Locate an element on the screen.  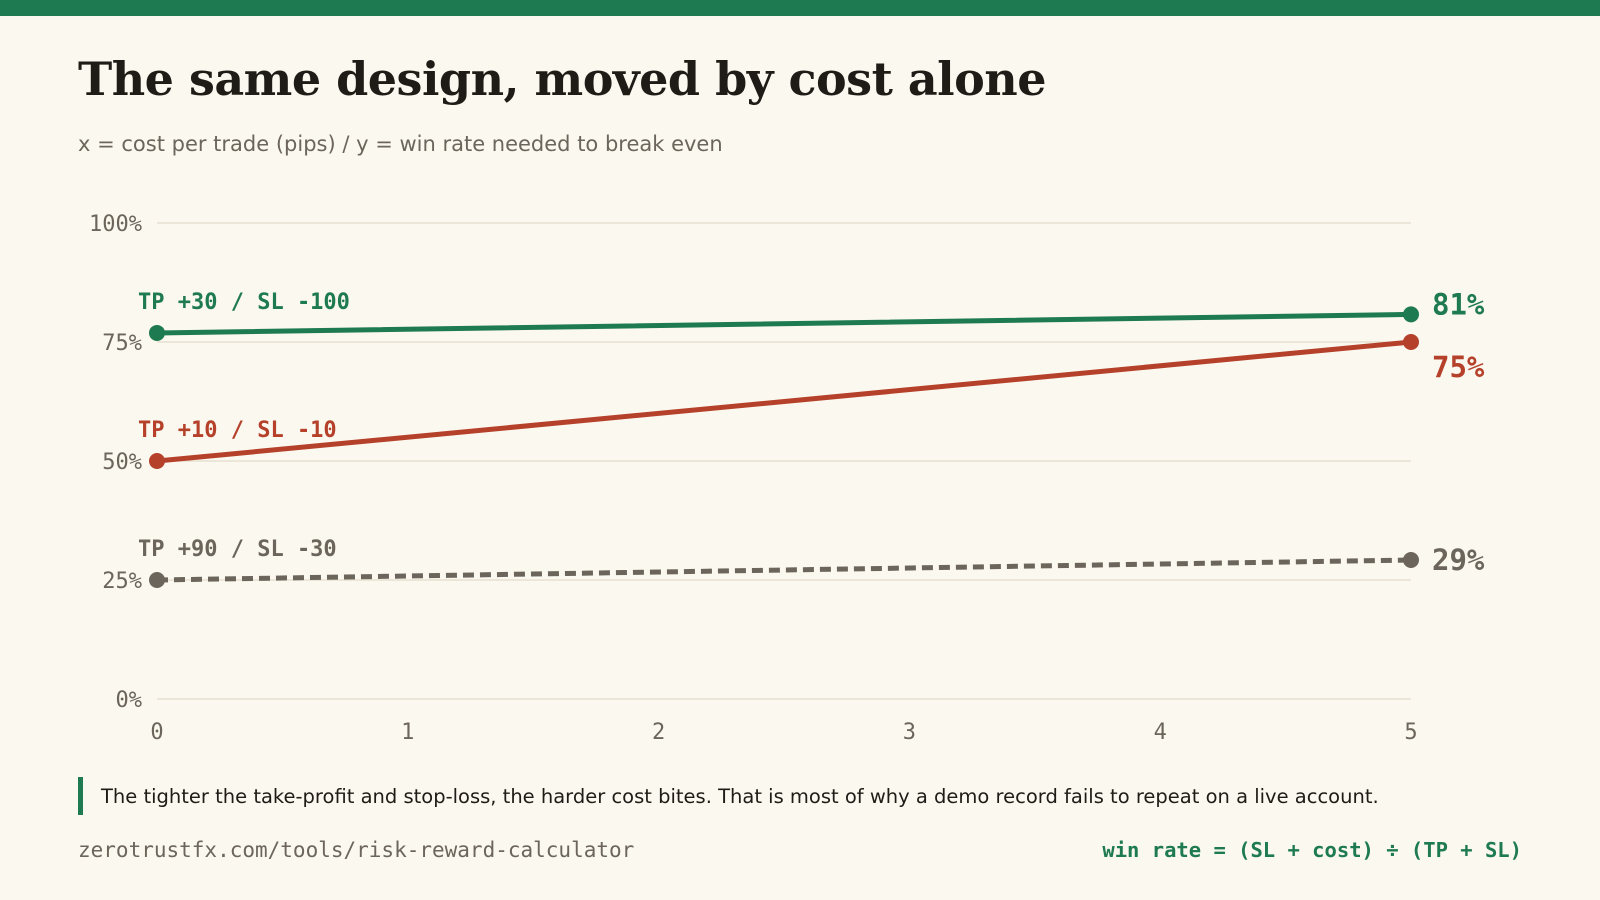
x-tick-label: 2 is located at coordinates (658, 732).